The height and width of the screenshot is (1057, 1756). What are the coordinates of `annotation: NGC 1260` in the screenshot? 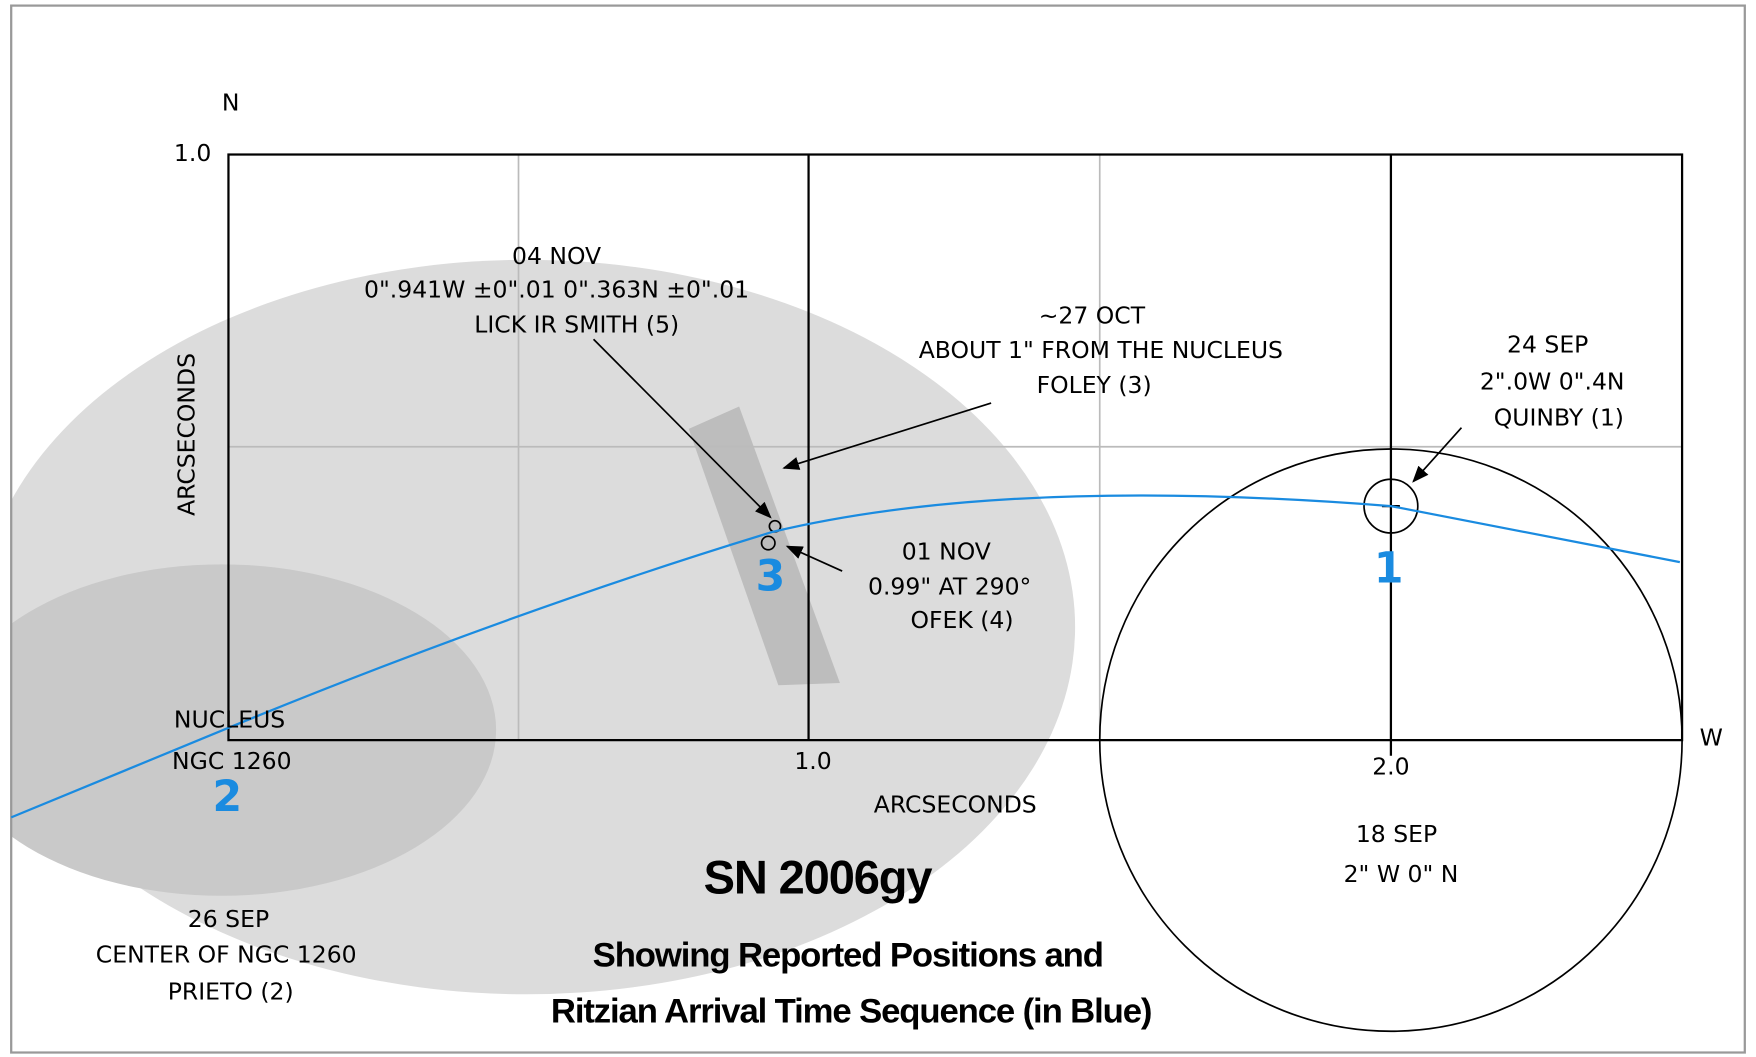 It's located at (231, 761).